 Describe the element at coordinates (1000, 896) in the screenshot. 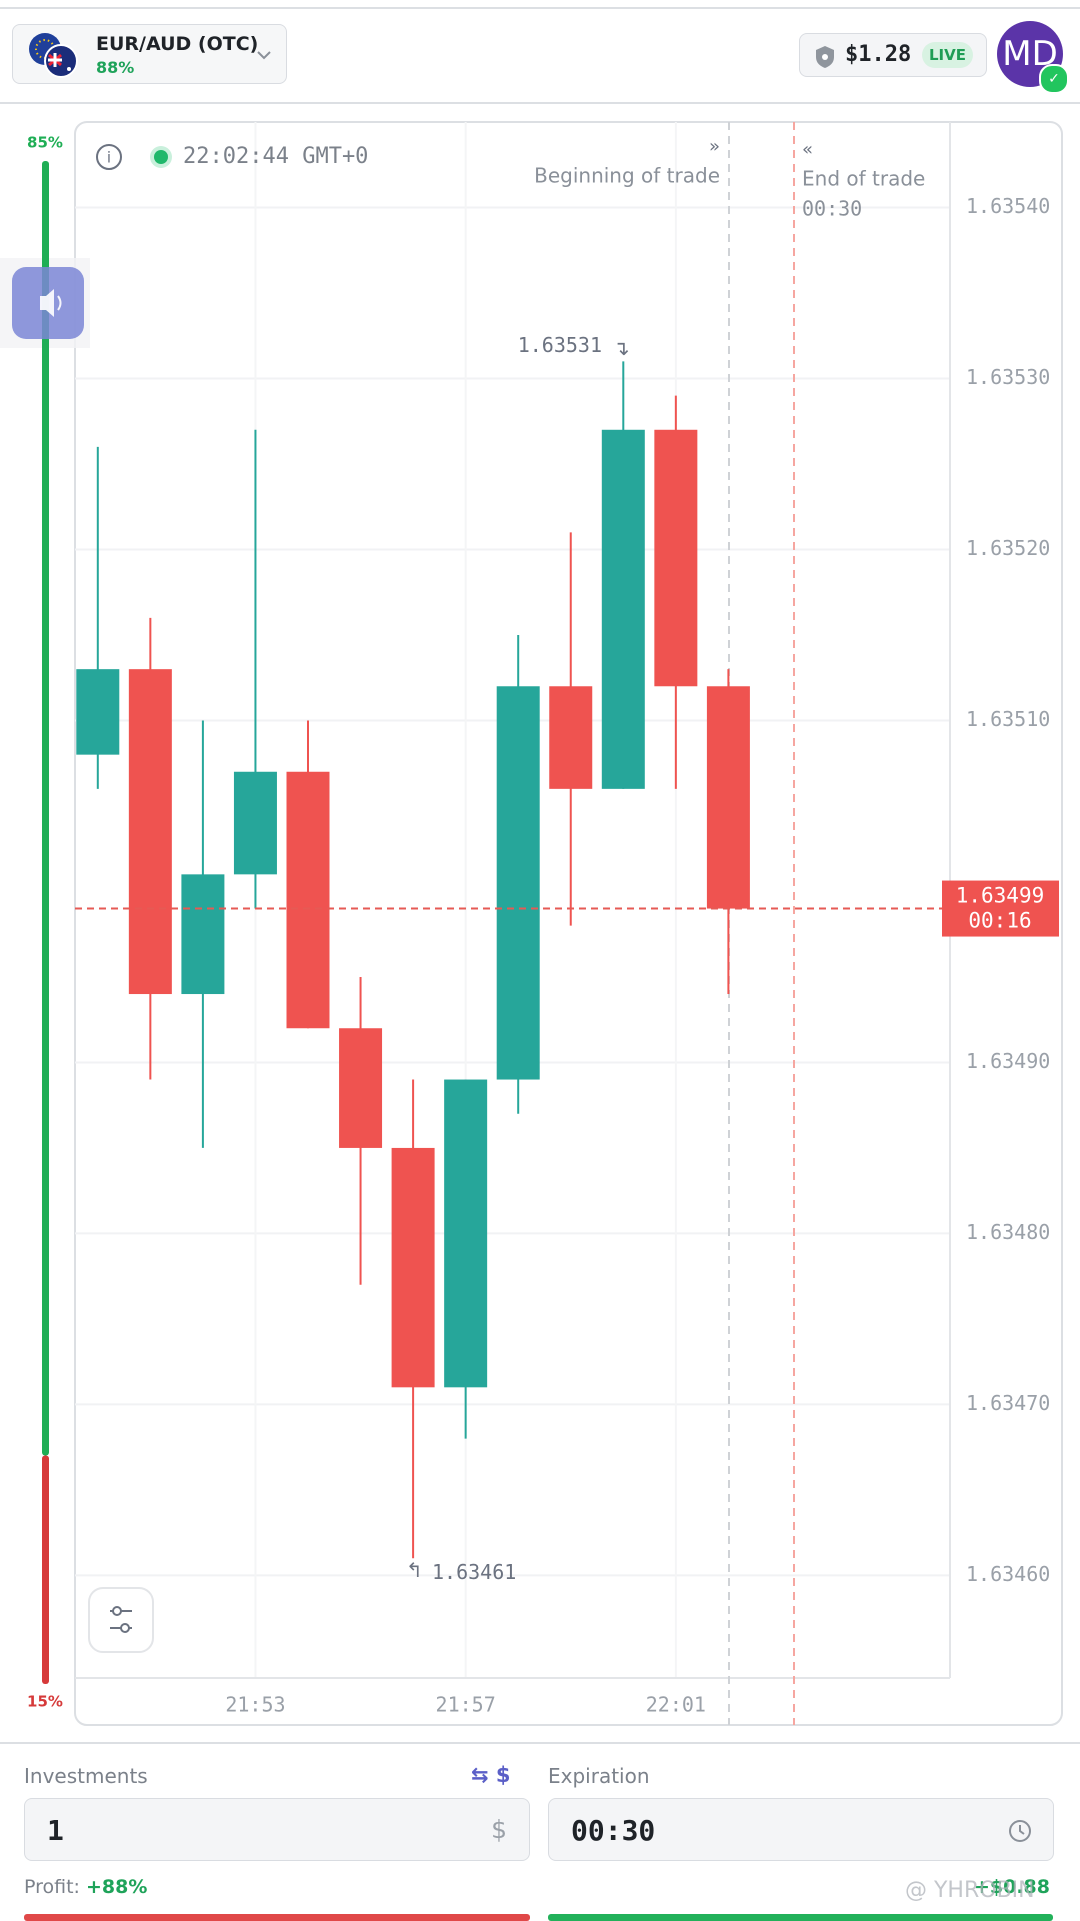

I see `current-price-label: 1.63499` at that location.